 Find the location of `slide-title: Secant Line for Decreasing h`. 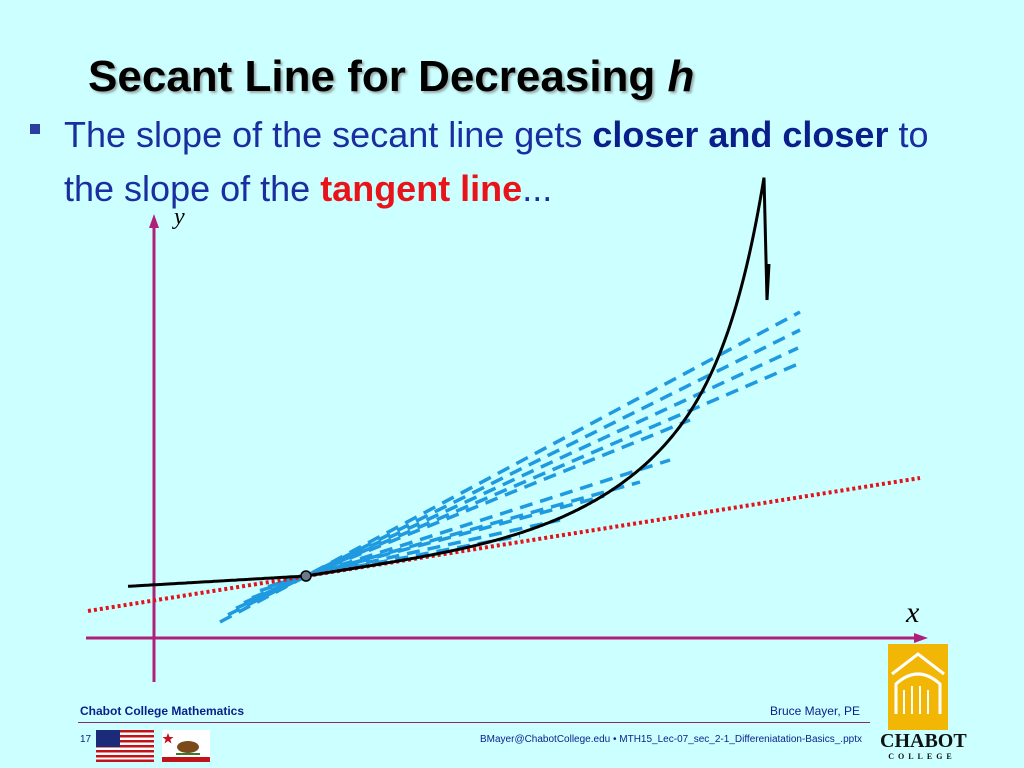

slide-title: Secant Line for Decreasing h is located at coordinates (391, 77).